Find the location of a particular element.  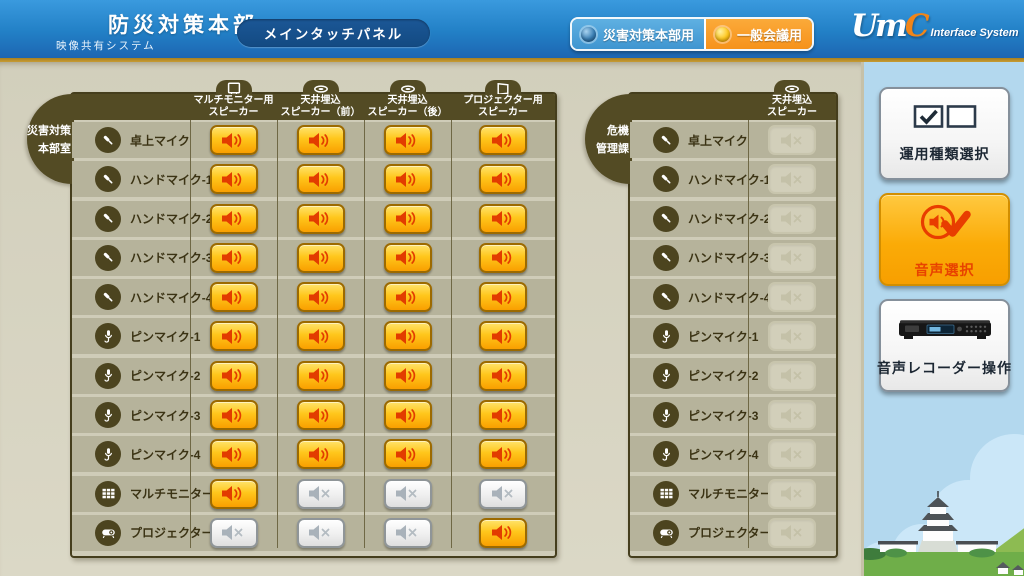

recorder-icon is located at coordinates (945, 331).